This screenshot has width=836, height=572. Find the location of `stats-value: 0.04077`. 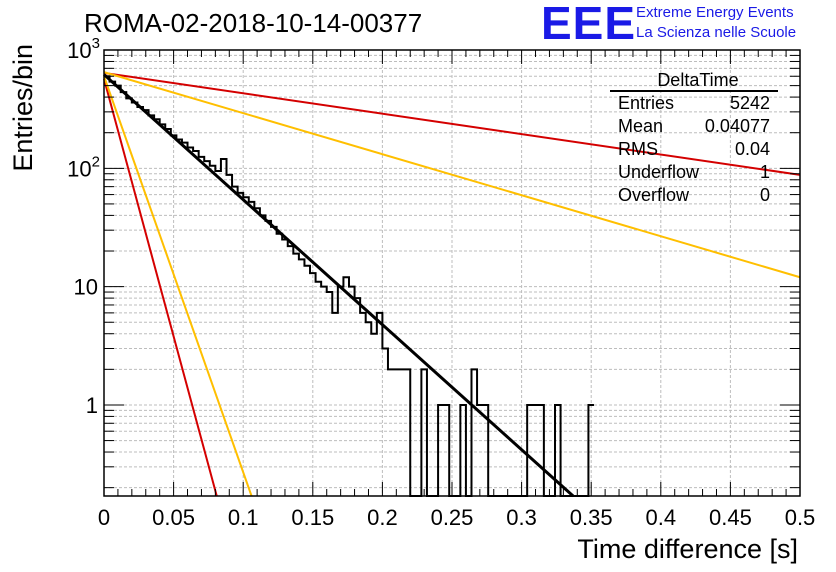

stats-value: 0.04077 is located at coordinates (737, 126).